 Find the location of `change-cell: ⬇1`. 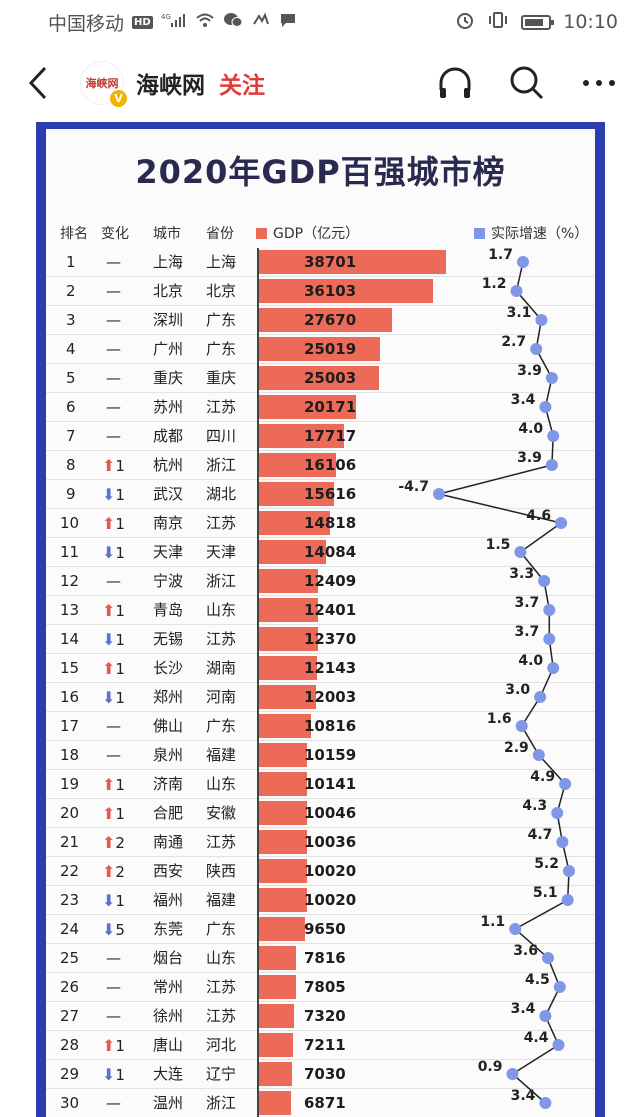

change-cell: ⬇1 is located at coordinates (113, 900).